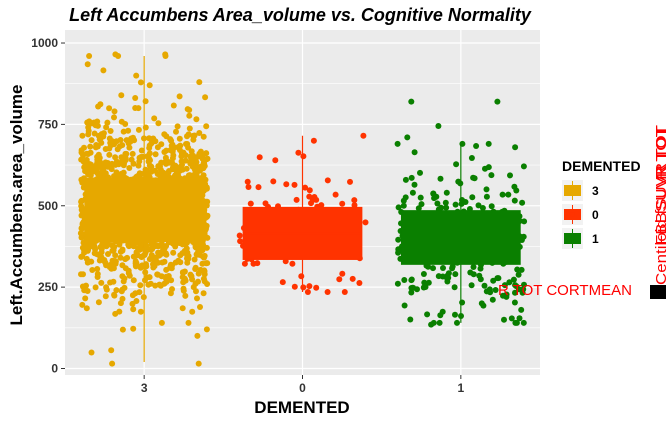 This screenshot has width=666, height=423. What do you see at coordinates (659, 205) in the screenshot?
I see `overlay-vertical-text-1: Centiloid fSUVR TOT` at bounding box center [659, 205].